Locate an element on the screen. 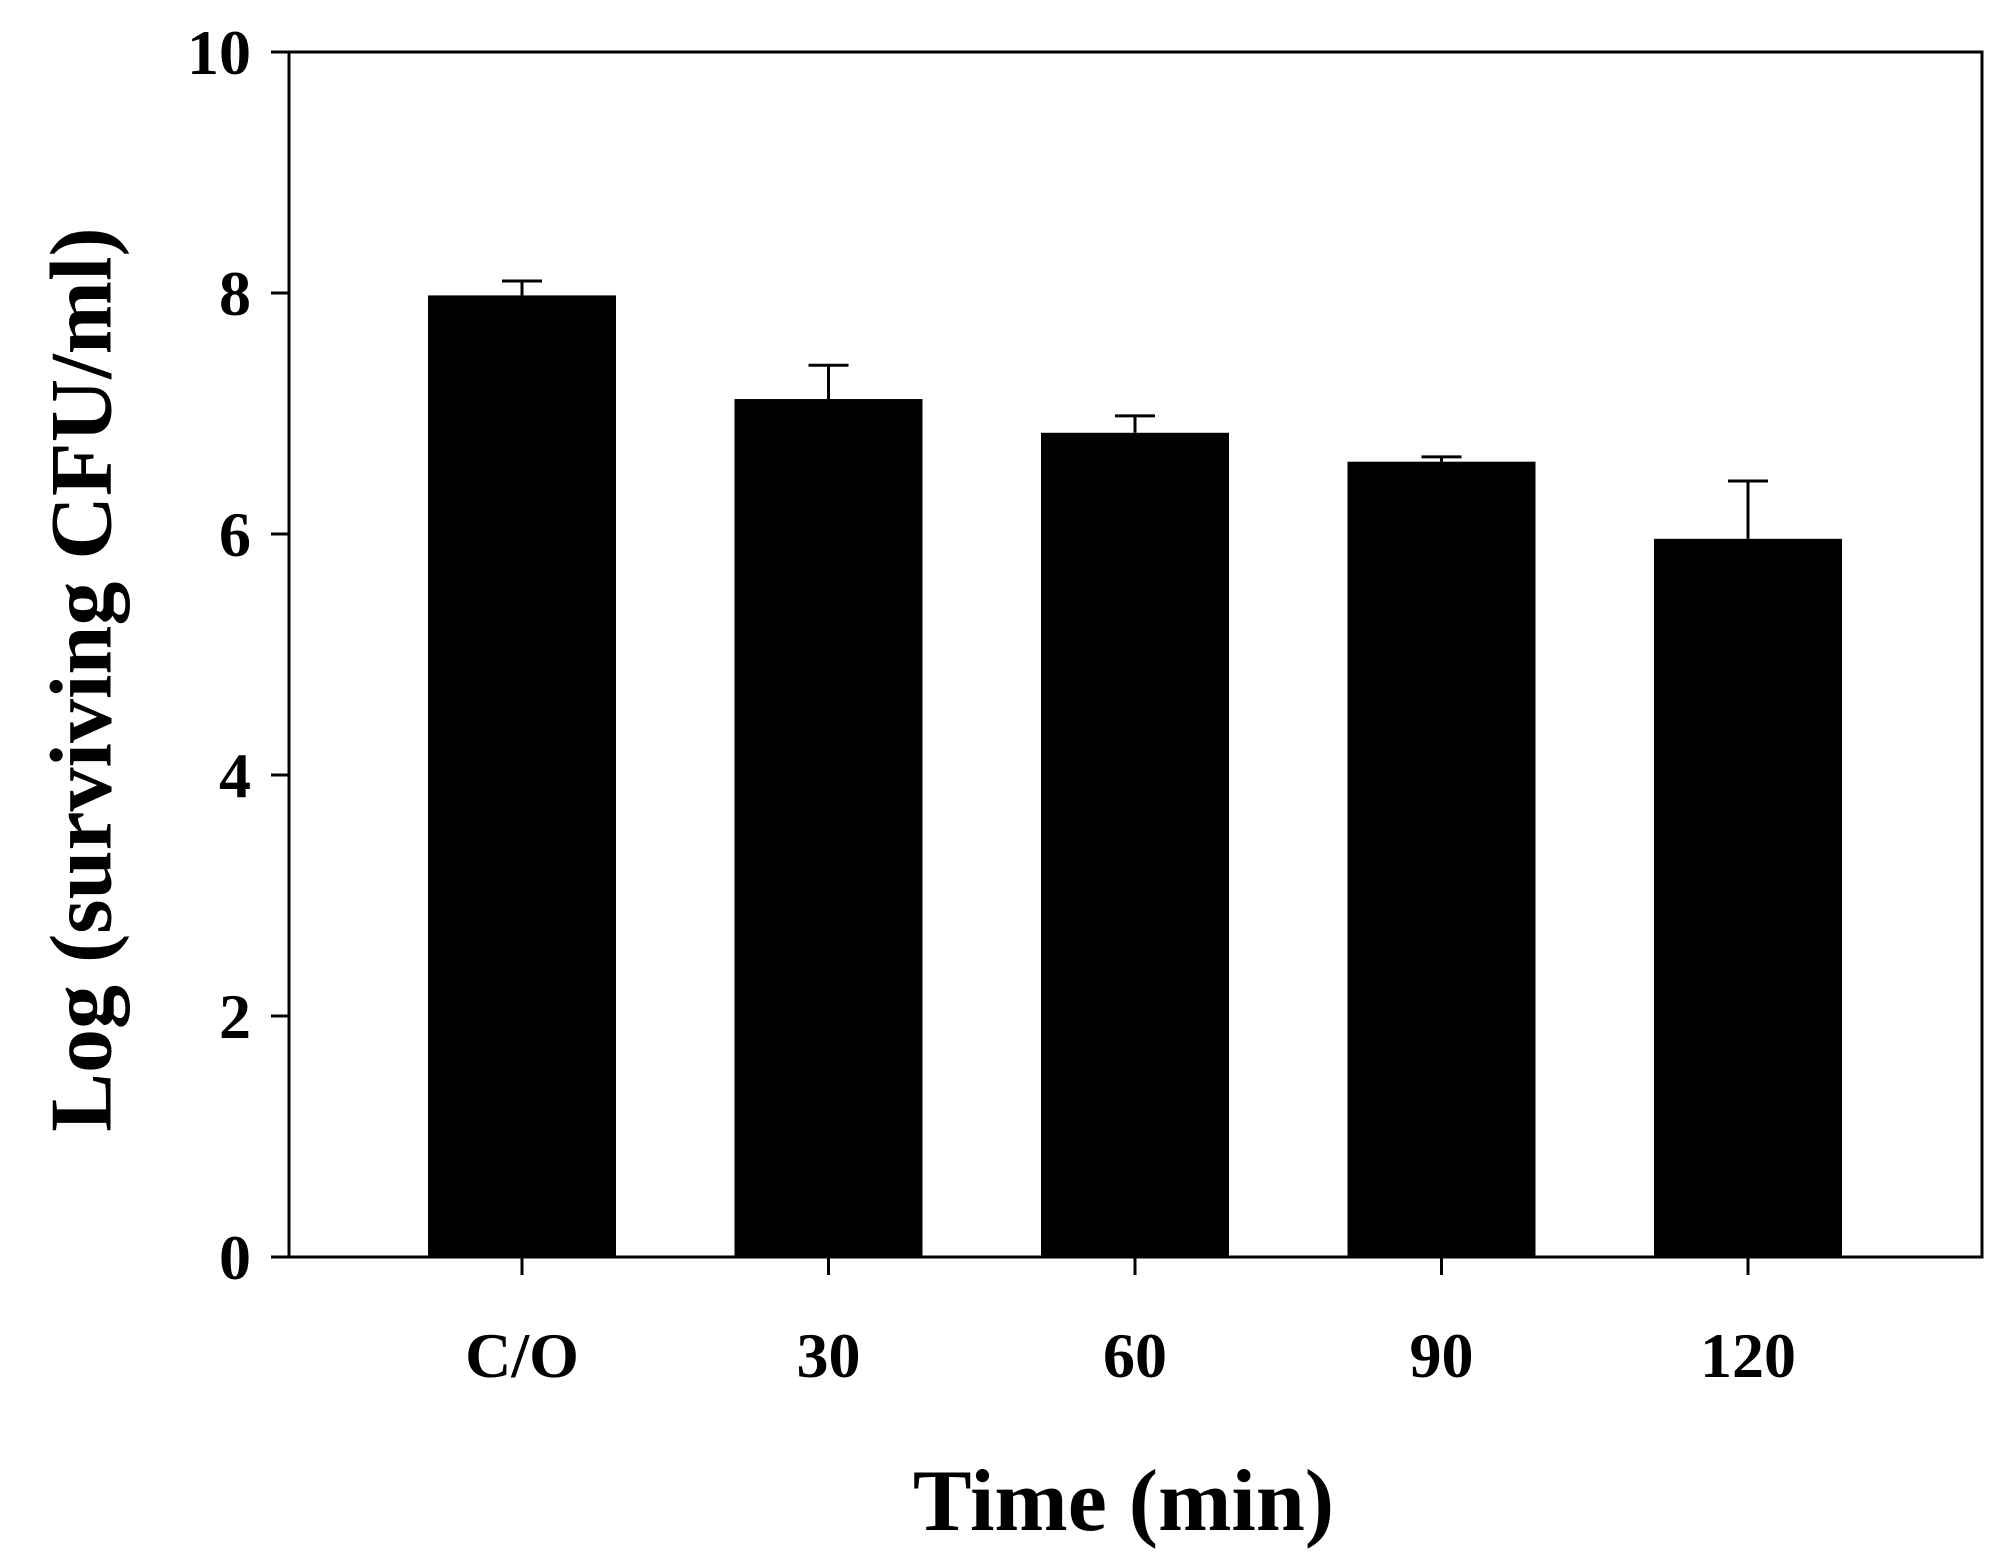  x-axis: C/O 30 60 90 120 is located at coordinates (1130, 1324).